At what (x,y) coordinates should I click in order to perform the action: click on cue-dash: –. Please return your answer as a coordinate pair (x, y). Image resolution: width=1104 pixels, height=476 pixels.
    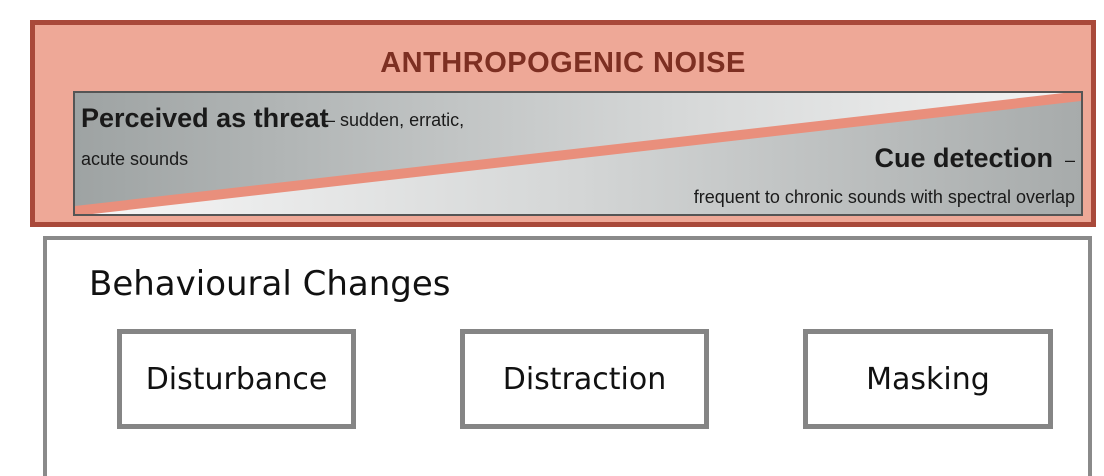
    Looking at the image, I should click on (1069, 160).